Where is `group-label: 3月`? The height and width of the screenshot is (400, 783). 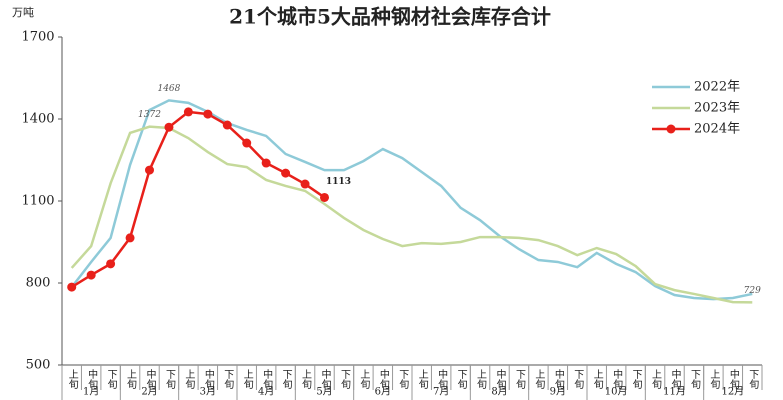
group-label: 3月 is located at coordinates (208, 392).